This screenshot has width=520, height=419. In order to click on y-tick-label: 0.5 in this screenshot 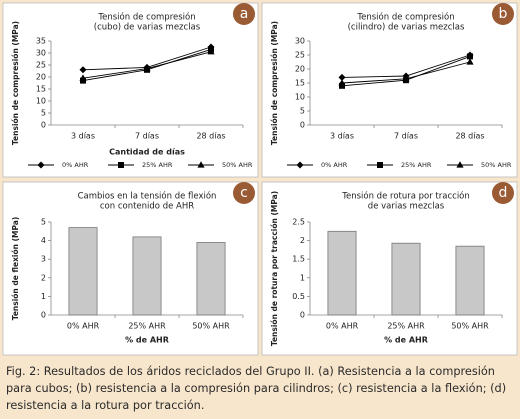, I will do `click(298, 296)`.